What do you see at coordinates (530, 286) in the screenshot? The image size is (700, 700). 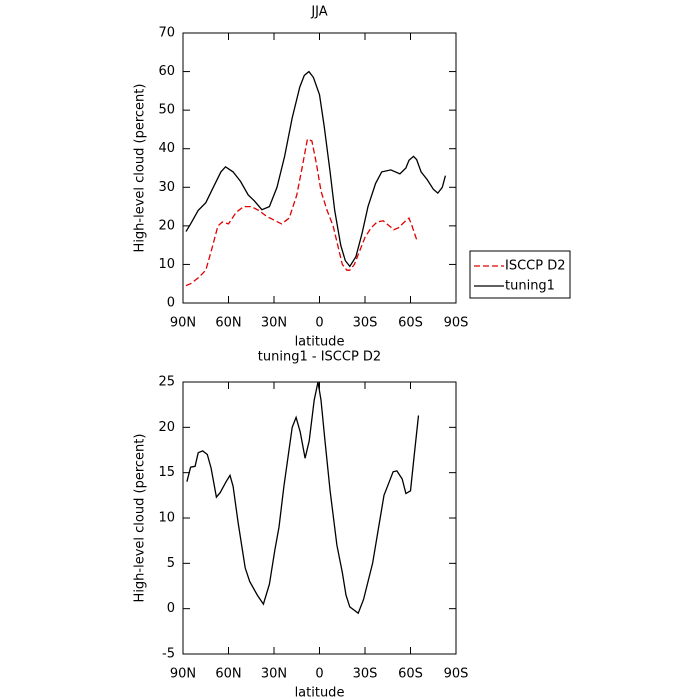 I see `legend-label: tuning1` at bounding box center [530, 286].